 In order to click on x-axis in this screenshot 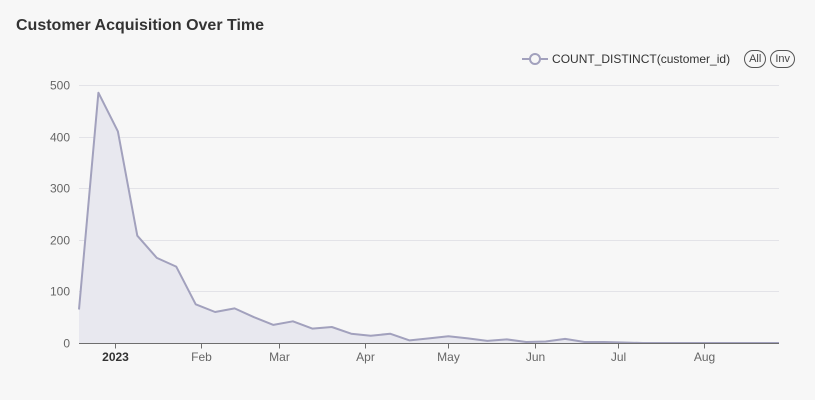, I will do `click(429, 346)`.